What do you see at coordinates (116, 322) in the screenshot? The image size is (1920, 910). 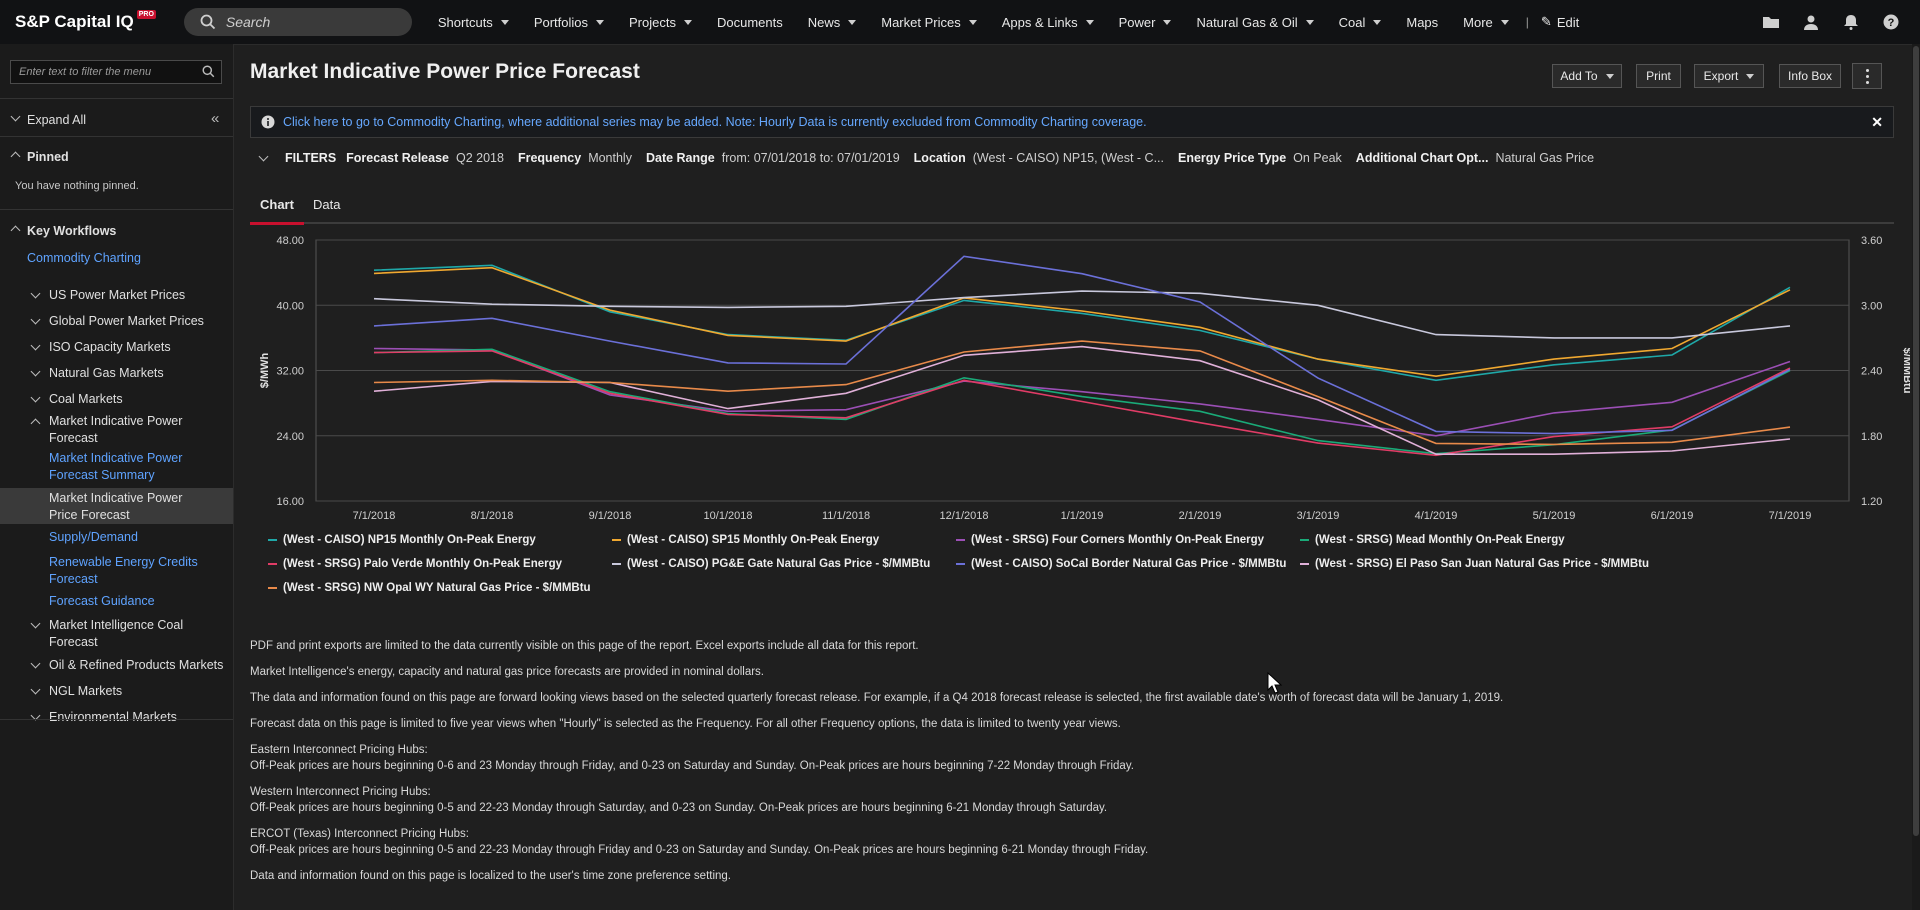 I see `sidebar-item-global-power-market-prices: Global Power Market Prices` at bounding box center [116, 322].